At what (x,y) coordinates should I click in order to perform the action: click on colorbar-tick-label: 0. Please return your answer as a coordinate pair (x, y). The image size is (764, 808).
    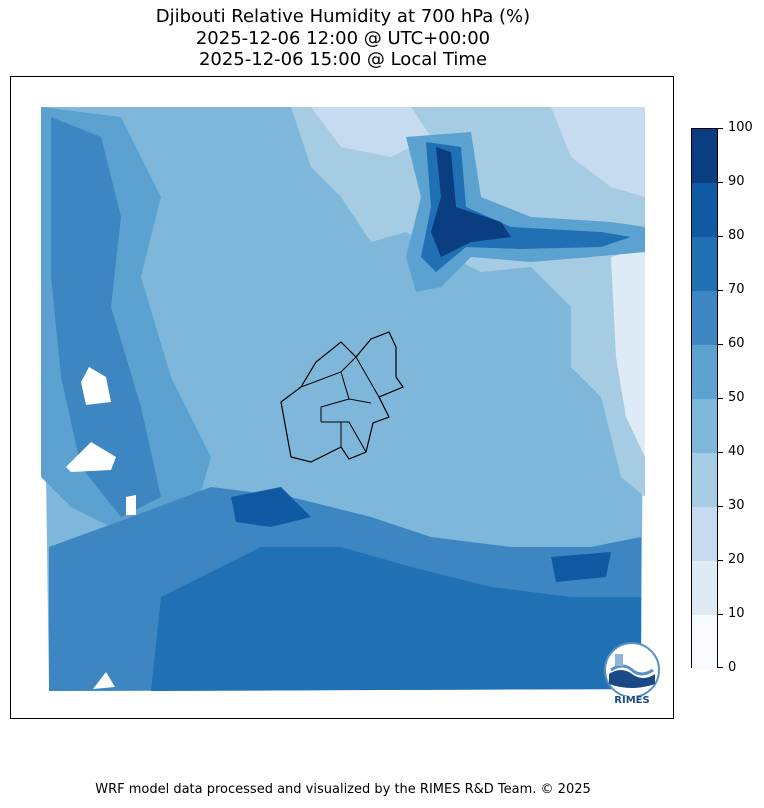
    Looking at the image, I should click on (732, 667).